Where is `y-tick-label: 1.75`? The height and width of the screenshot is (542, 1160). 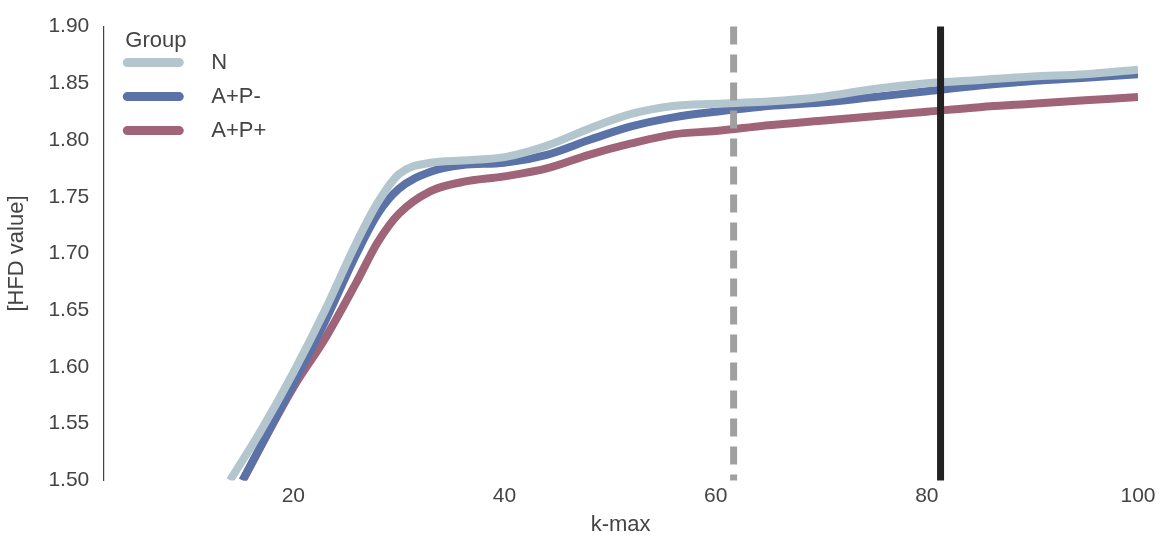 y-tick-label: 1.75 is located at coordinates (69, 195).